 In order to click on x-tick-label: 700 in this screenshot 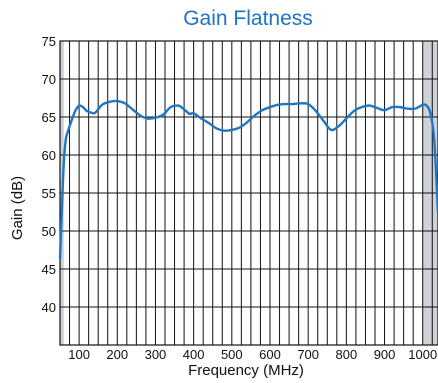, I will do `click(308, 354)`.